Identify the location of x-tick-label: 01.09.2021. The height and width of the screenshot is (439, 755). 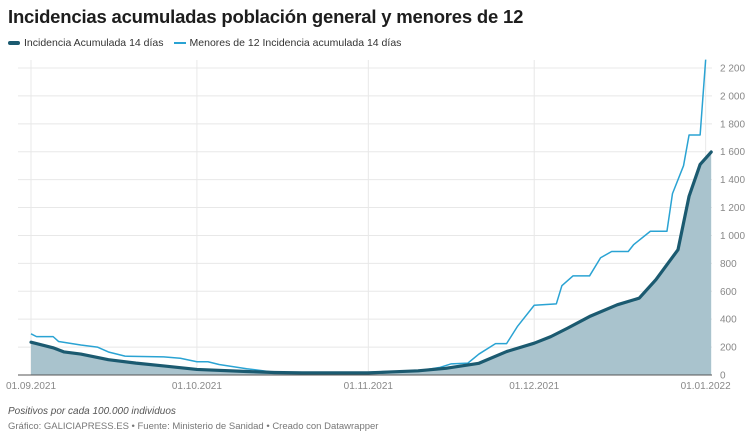
(31, 386).